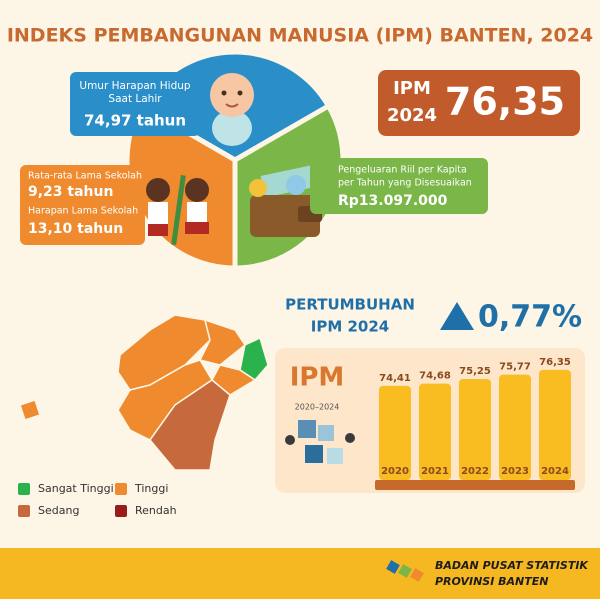 The height and width of the screenshot is (599, 600). Describe the element at coordinates (402, 170) in the screenshot. I see `expenditure-label: Pengeluaran Riil per Kapita` at that location.